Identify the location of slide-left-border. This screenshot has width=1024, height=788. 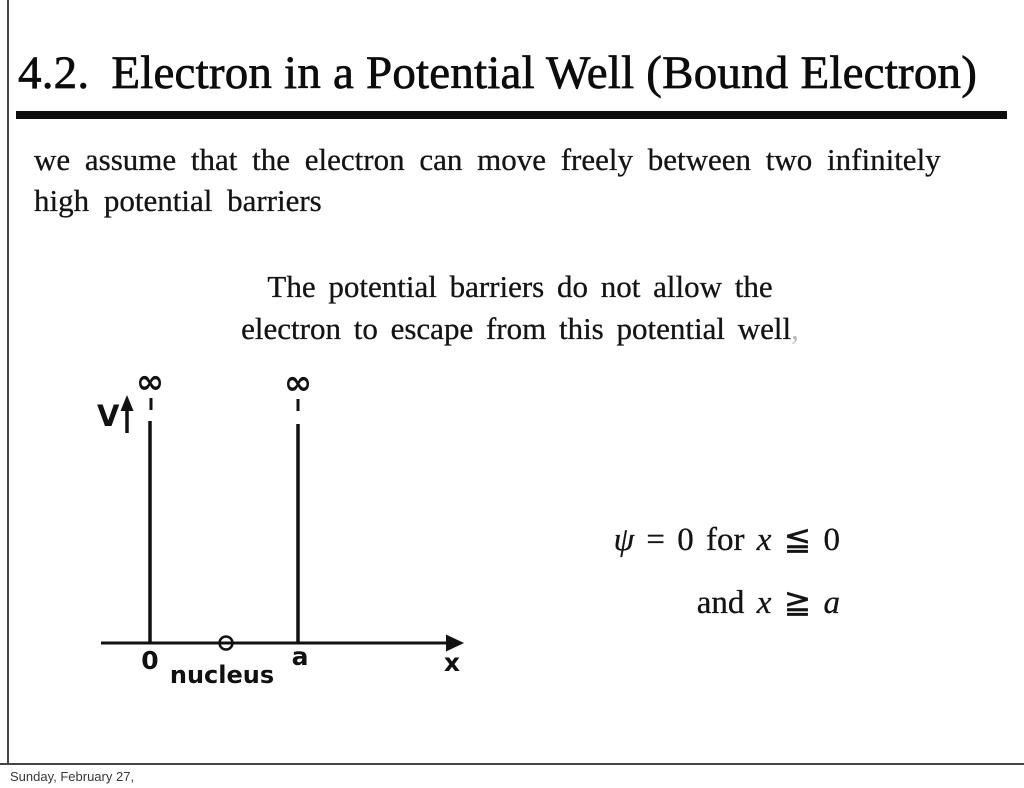
(8, 381).